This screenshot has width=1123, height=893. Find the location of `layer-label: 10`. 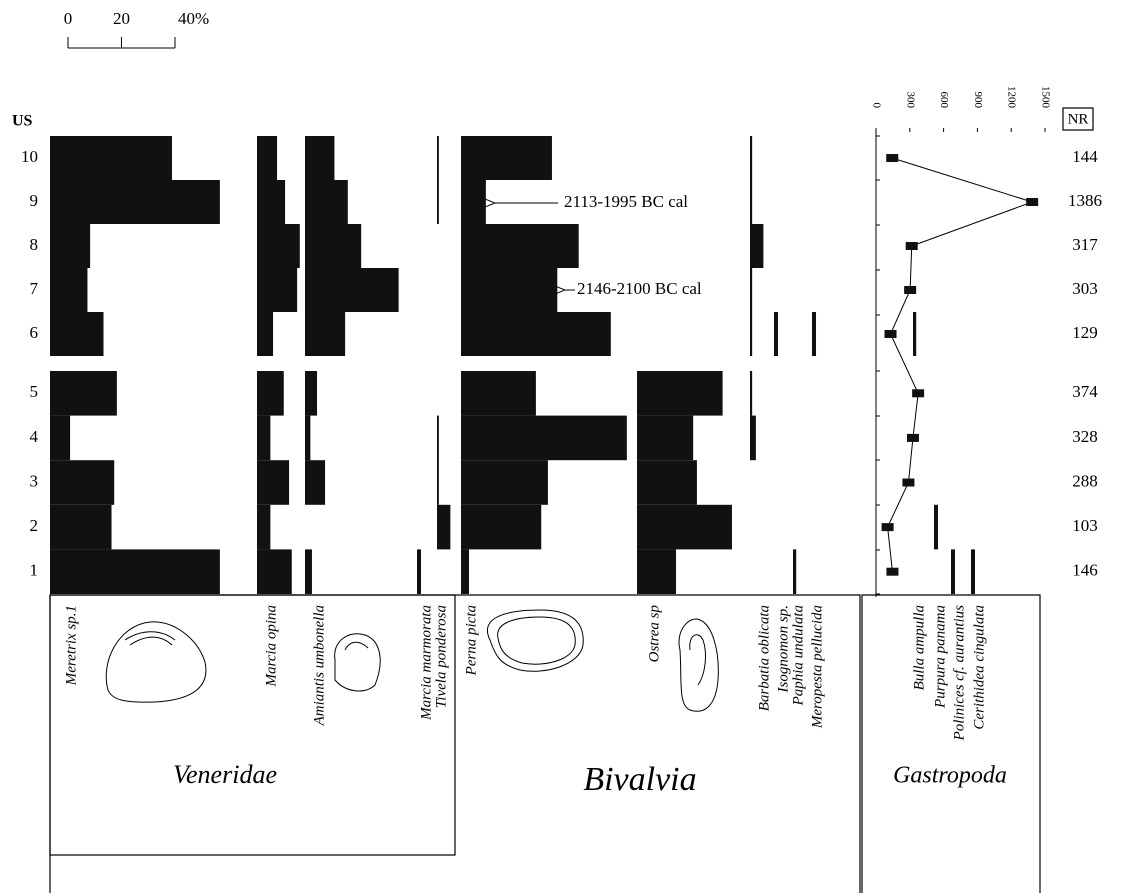

layer-label: 10 is located at coordinates (29, 156).